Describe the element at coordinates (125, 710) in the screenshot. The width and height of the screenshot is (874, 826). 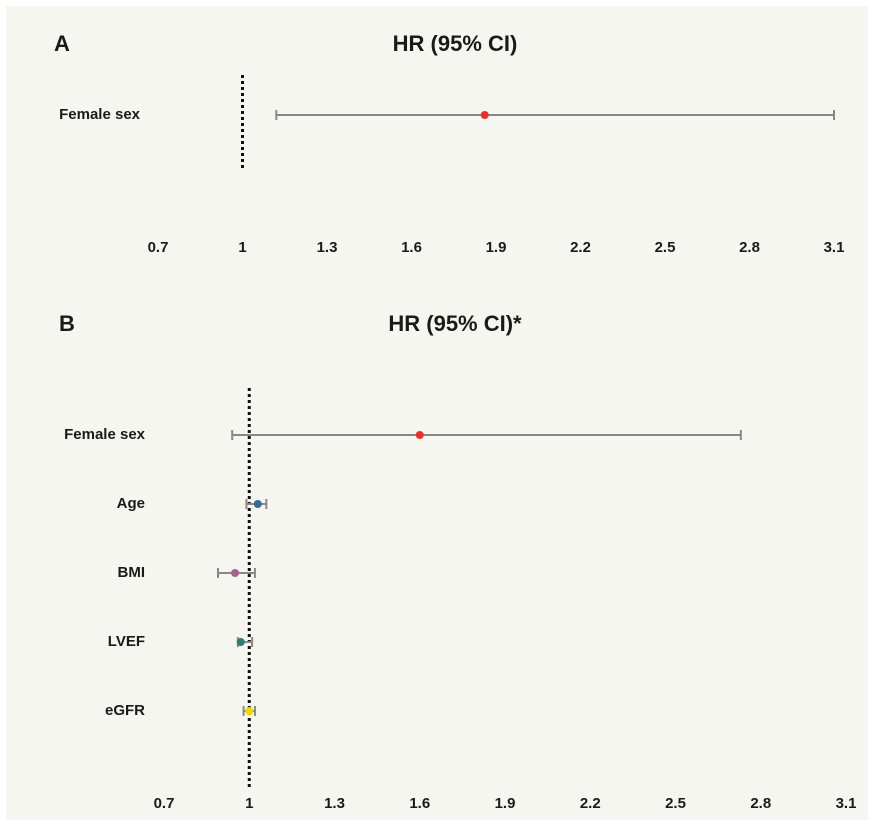
I see `row-label: eGFR` at that location.